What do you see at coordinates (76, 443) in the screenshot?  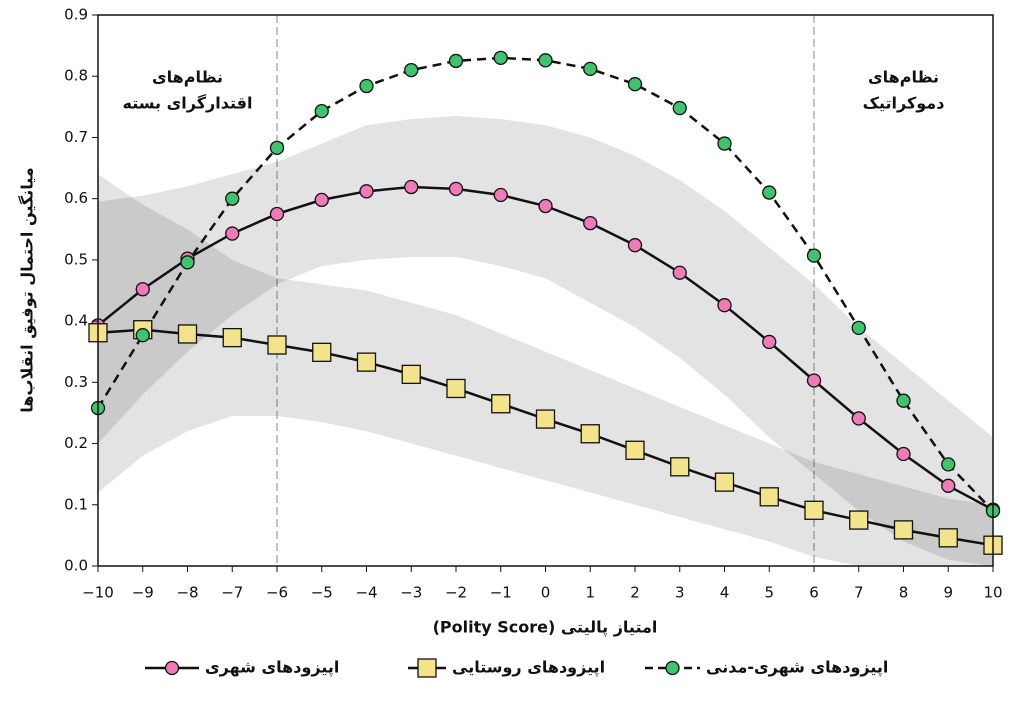 I see `y-tick-label: 0.2` at bounding box center [76, 443].